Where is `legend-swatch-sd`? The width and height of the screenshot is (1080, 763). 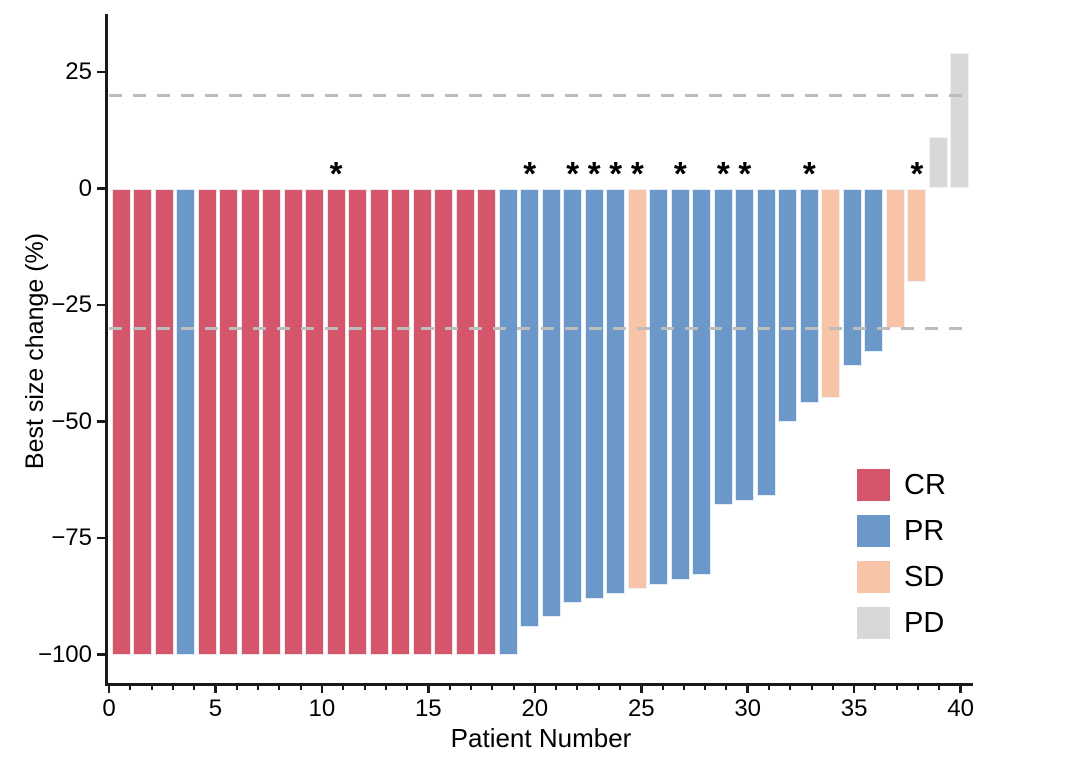
legend-swatch-sd is located at coordinates (873, 577).